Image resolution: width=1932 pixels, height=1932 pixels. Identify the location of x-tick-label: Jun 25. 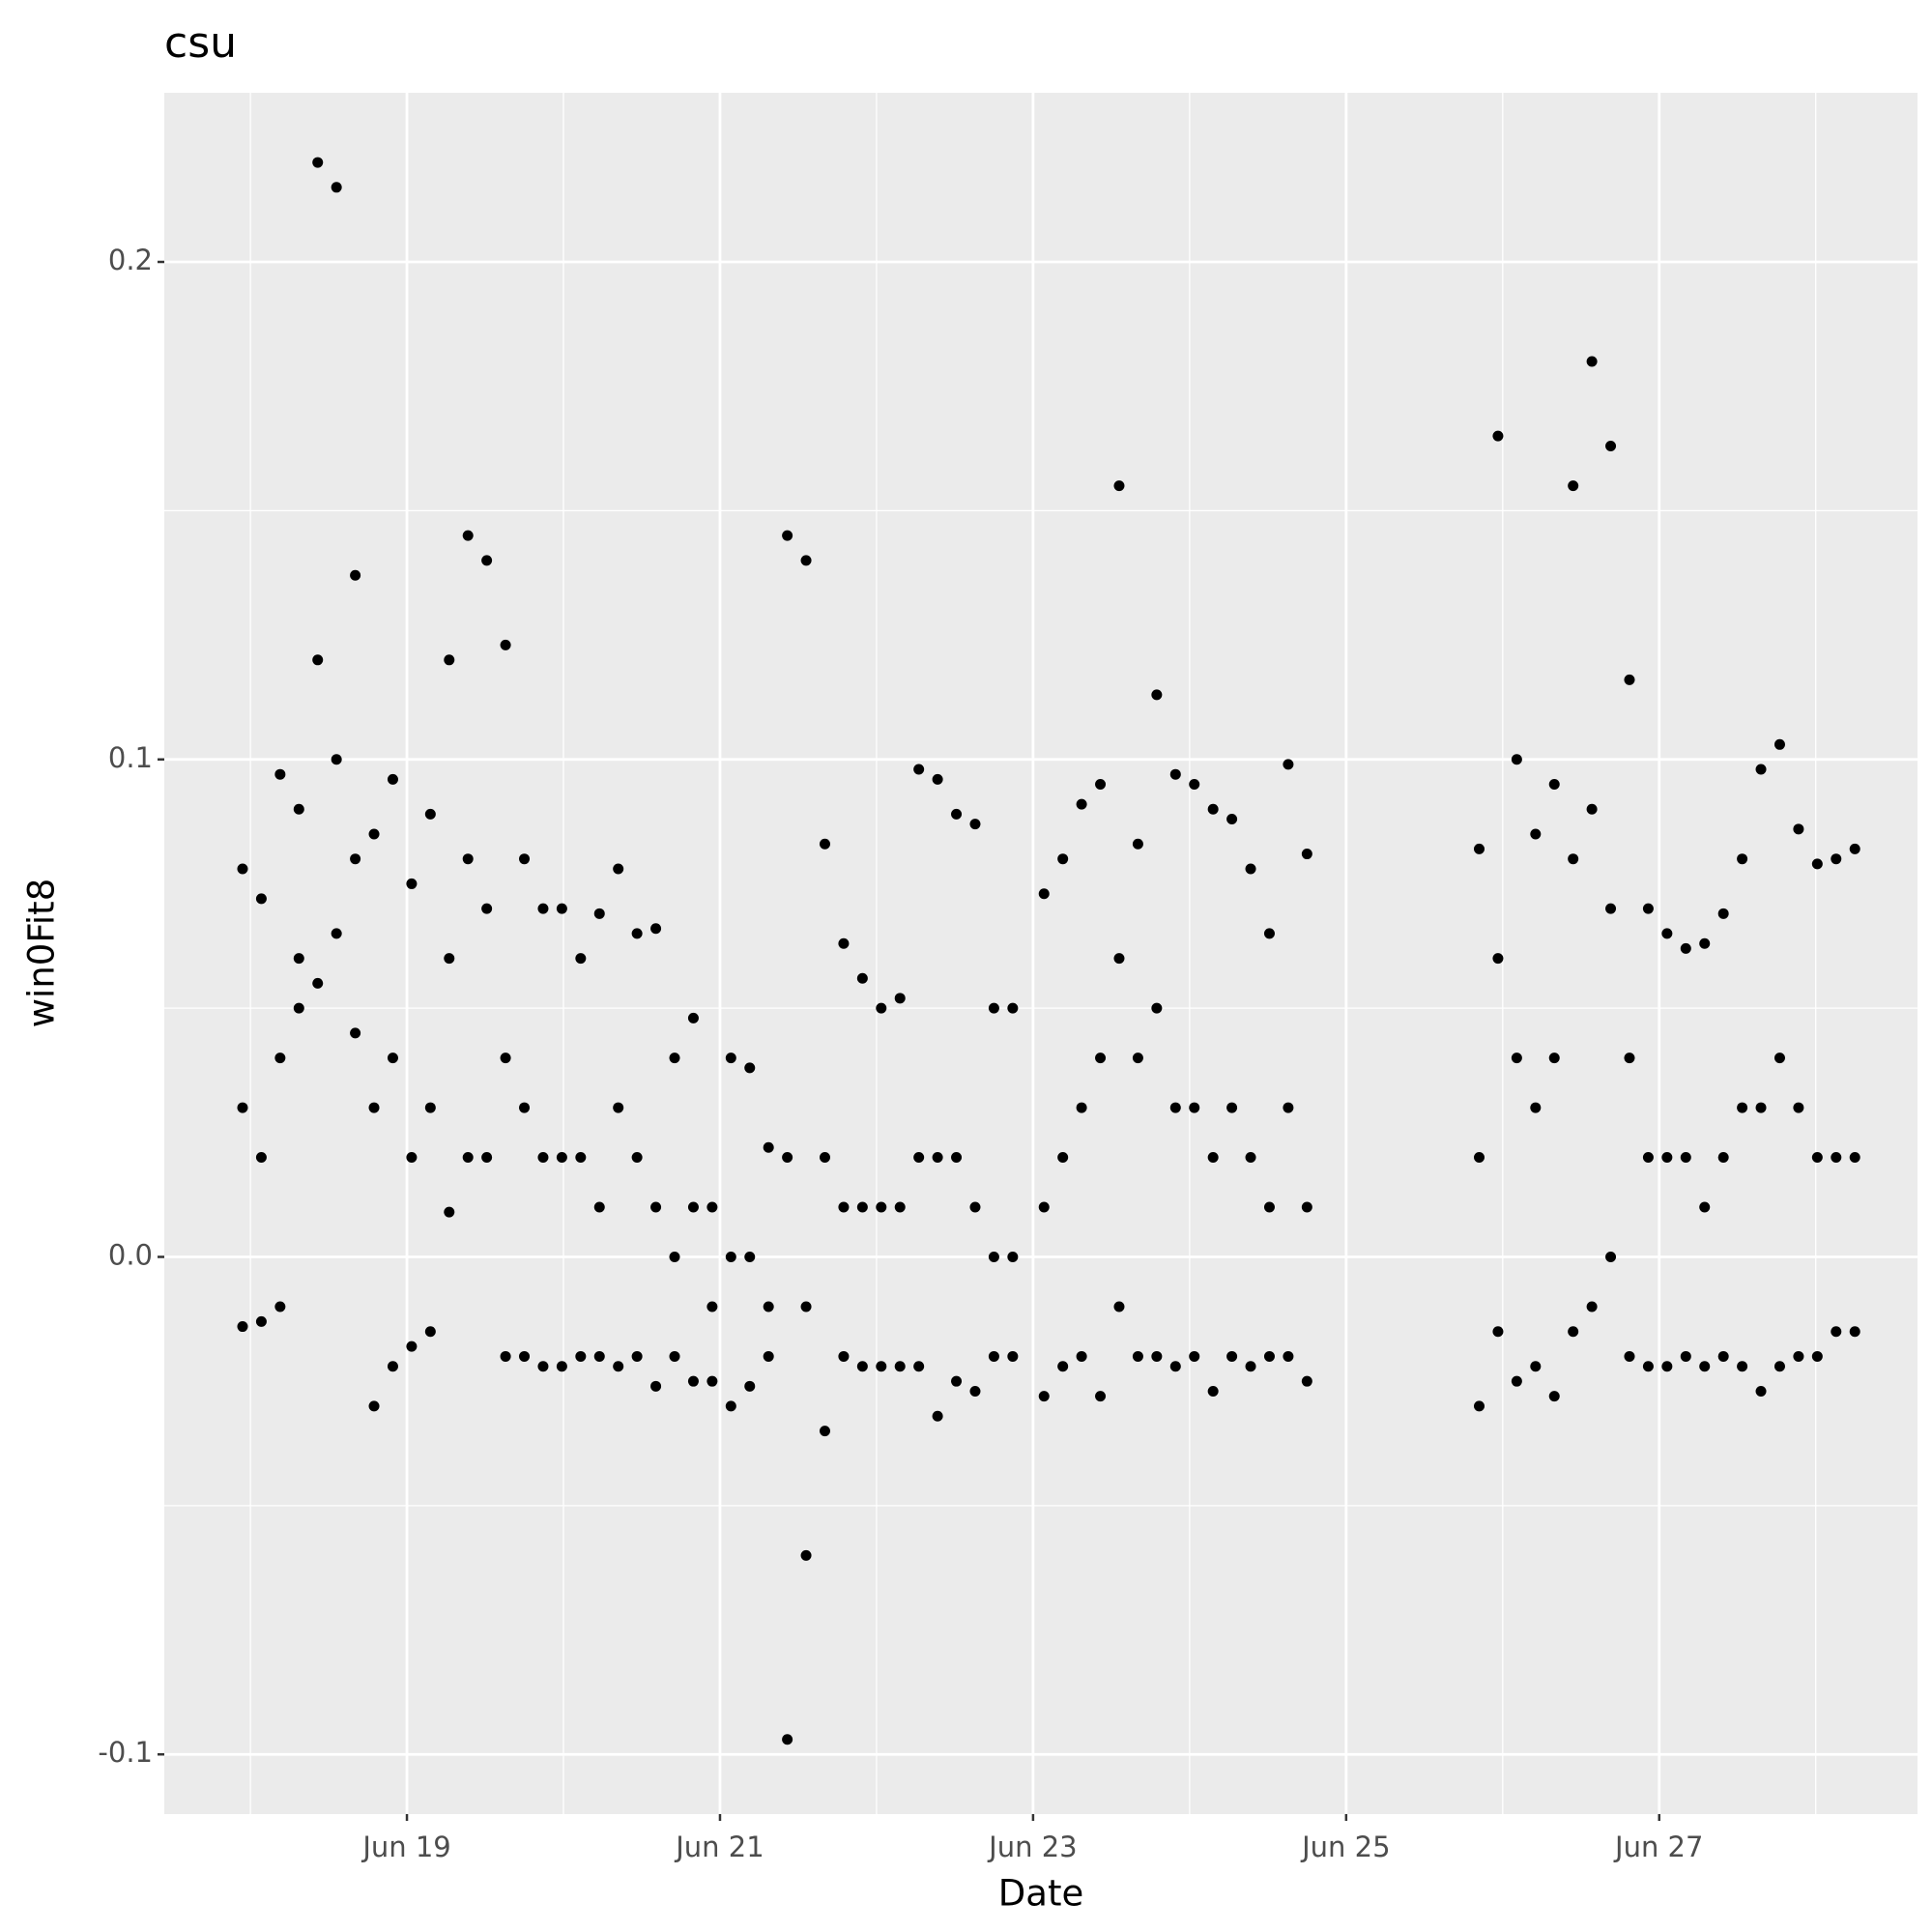
(1345, 1847).